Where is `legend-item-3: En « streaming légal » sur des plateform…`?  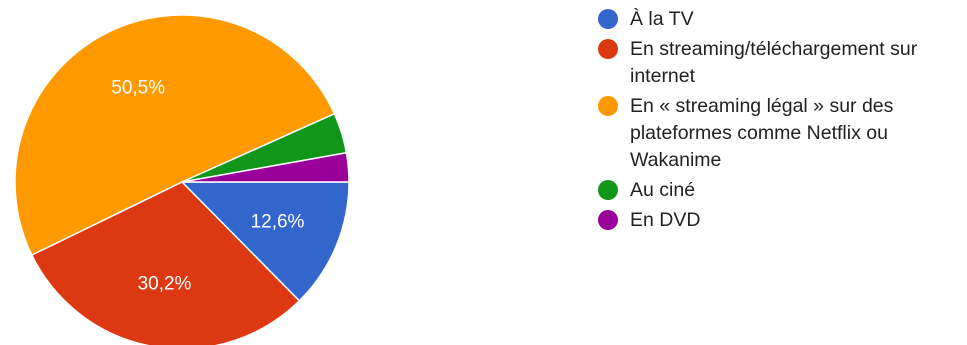
legend-item-3: En « streaming légal » sur des plateform… is located at coordinates (780, 133).